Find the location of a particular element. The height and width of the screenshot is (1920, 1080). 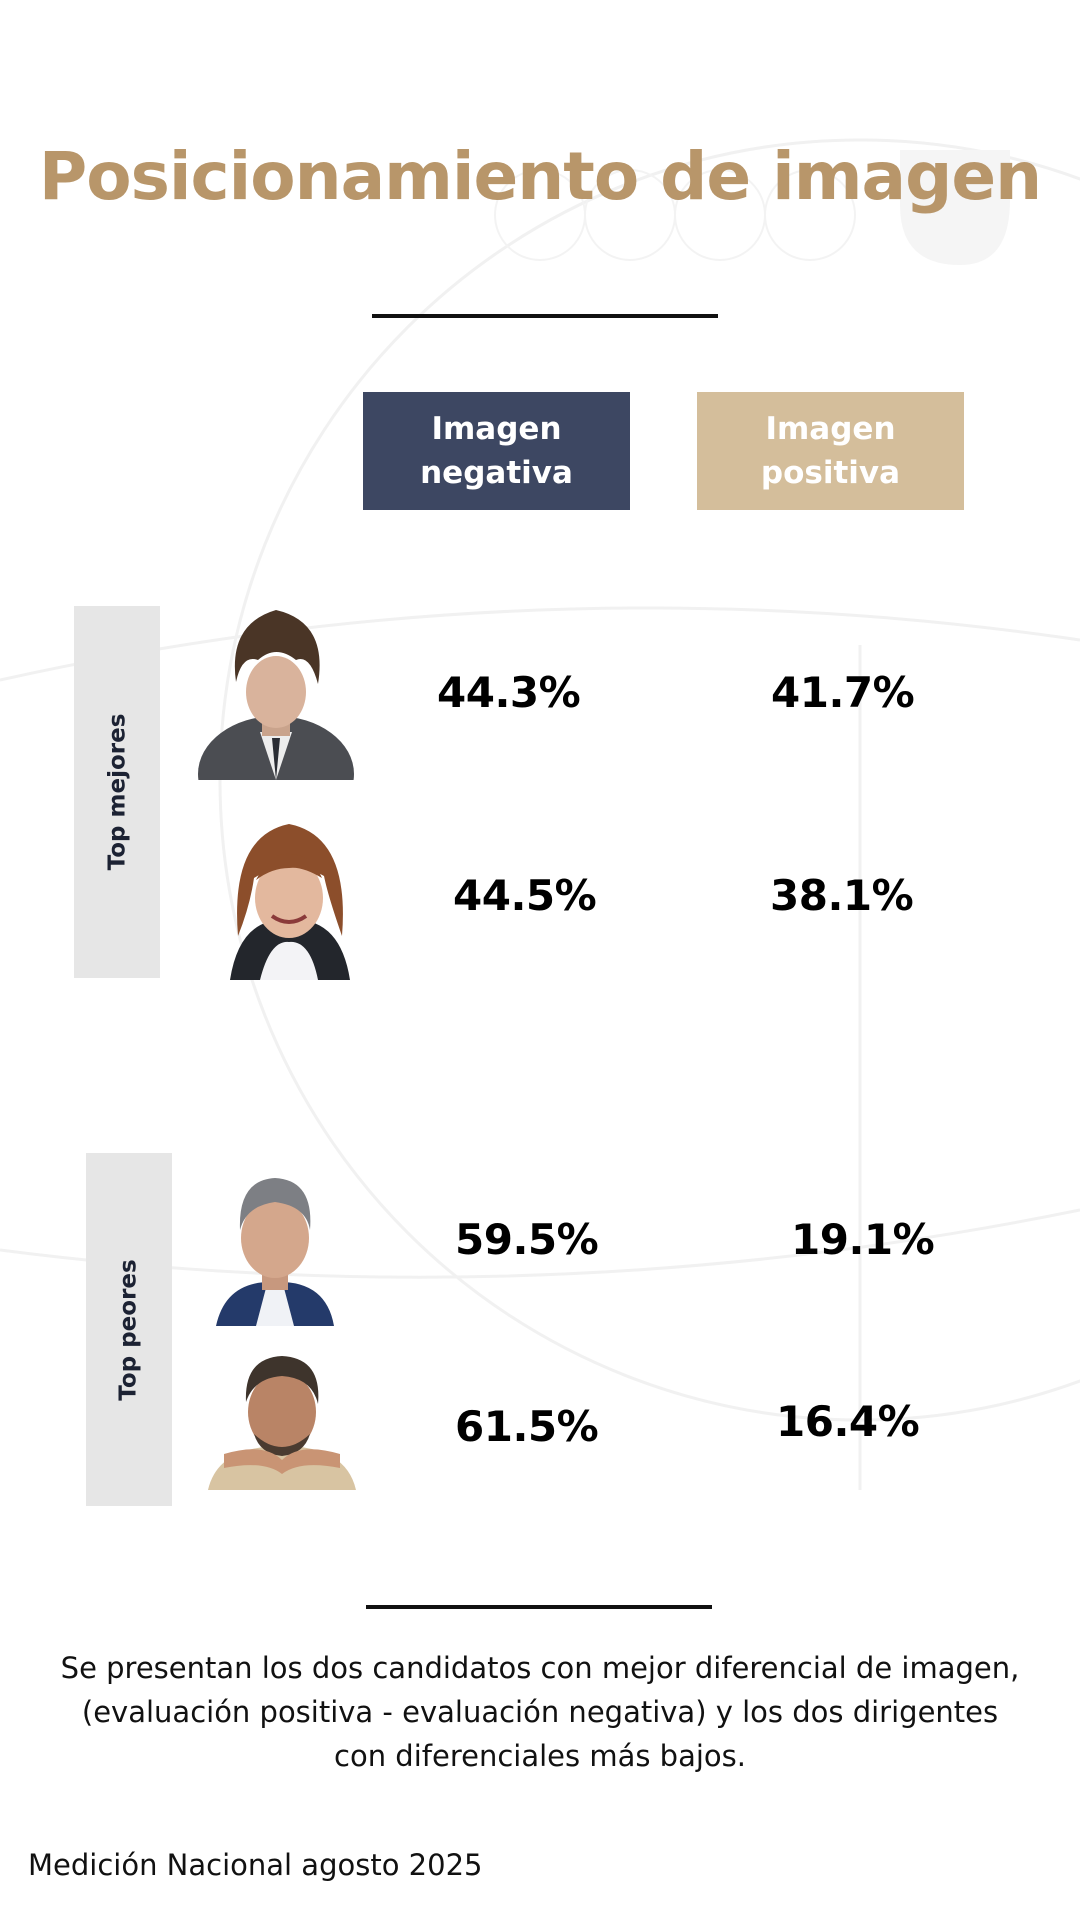

negative-image-header: Imagen negativa is located at coordinates (496, 451).